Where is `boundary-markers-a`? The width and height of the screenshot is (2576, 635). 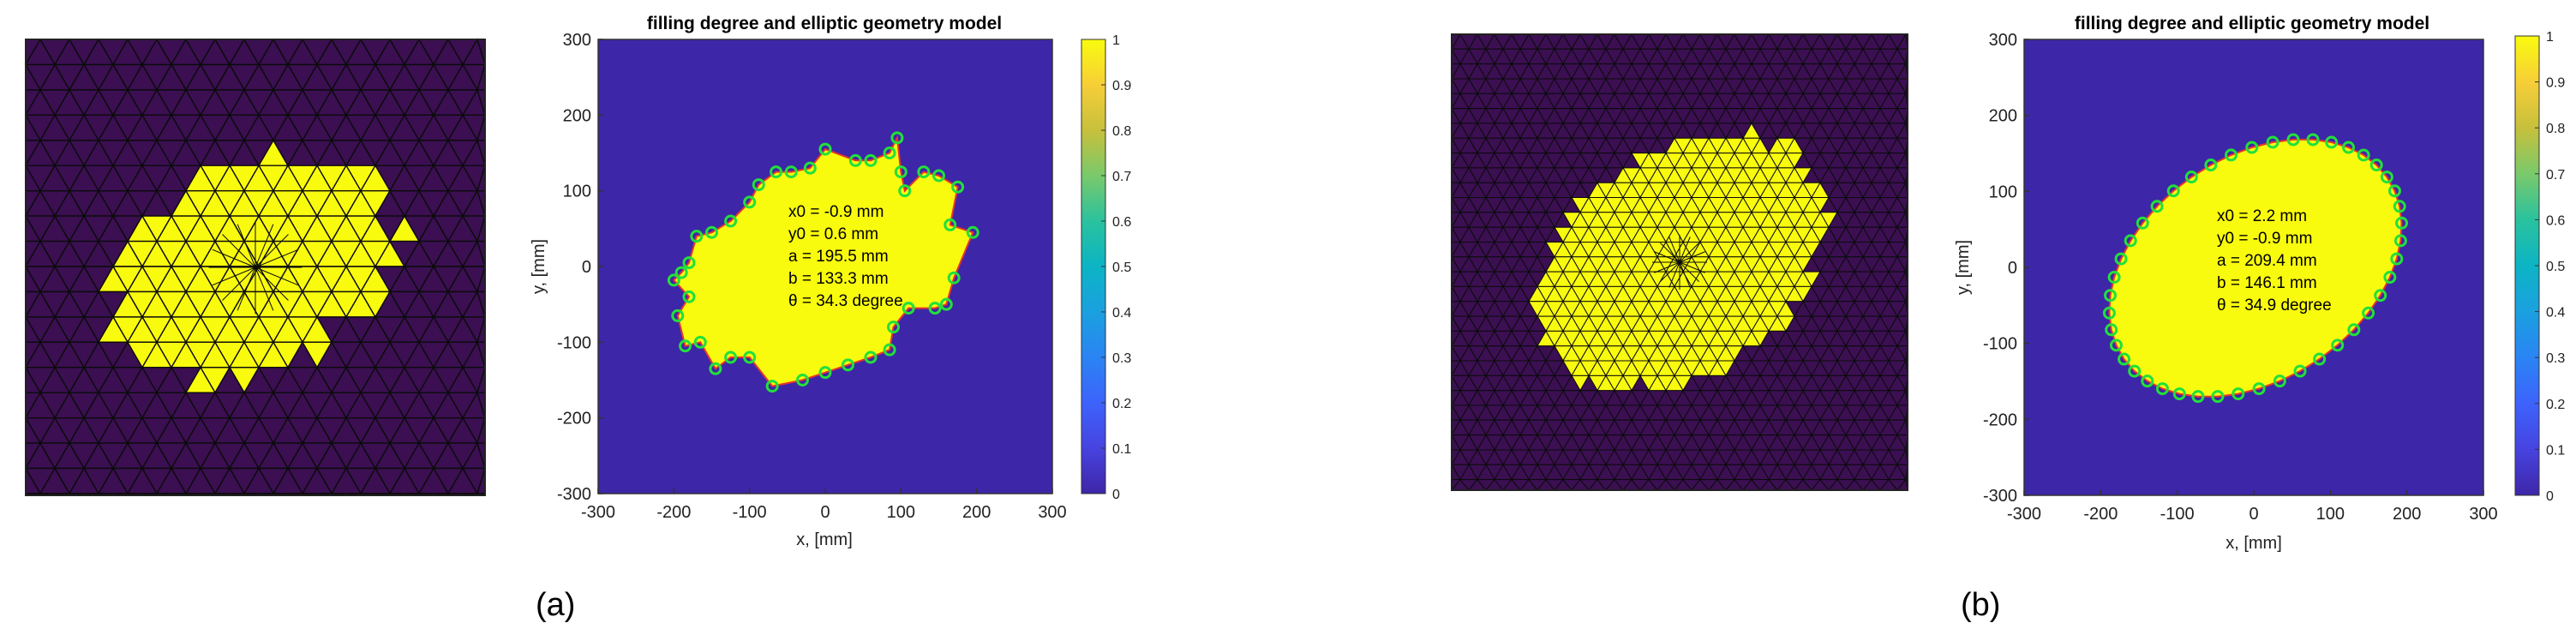
boundary-markers-a is located at coordinates (823, 262).